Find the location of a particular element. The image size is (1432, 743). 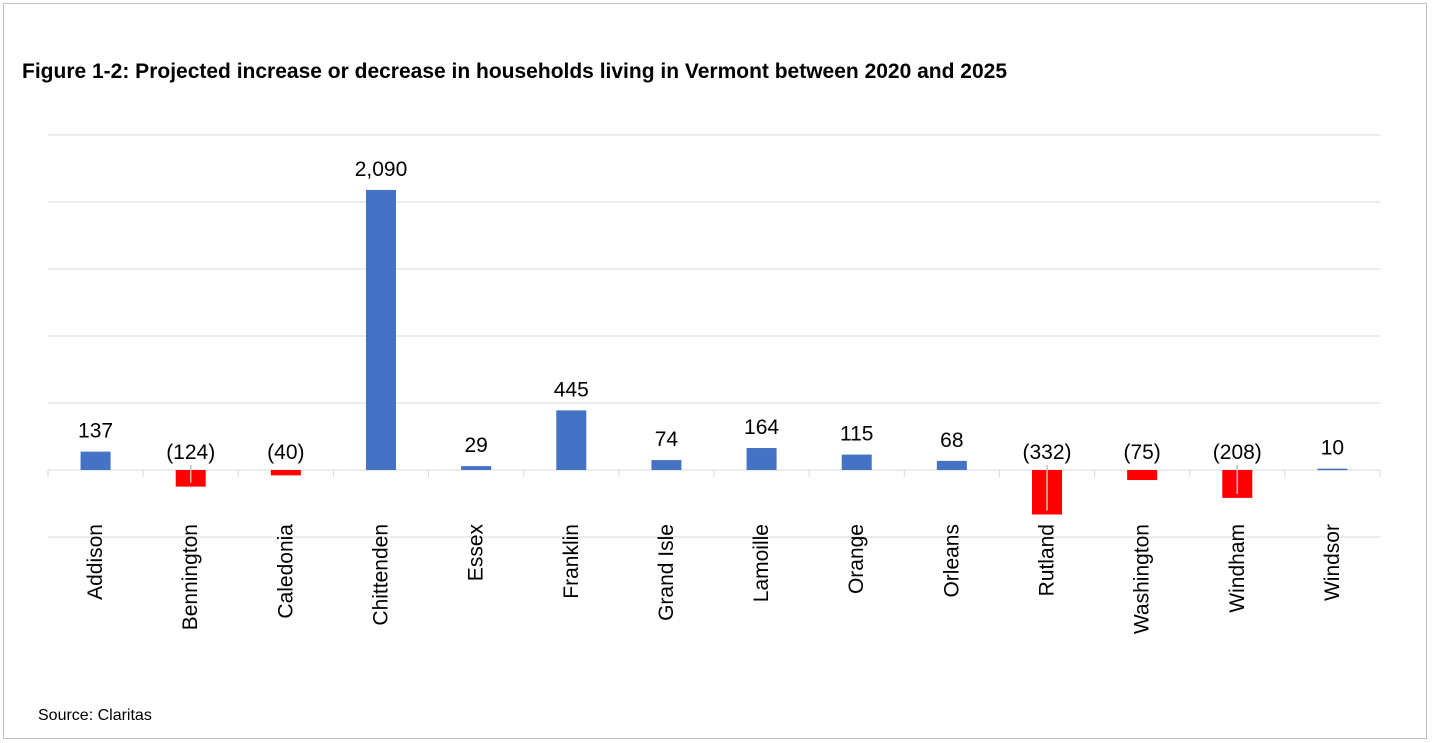

bar-washington is located at coordinates (1142, 475).